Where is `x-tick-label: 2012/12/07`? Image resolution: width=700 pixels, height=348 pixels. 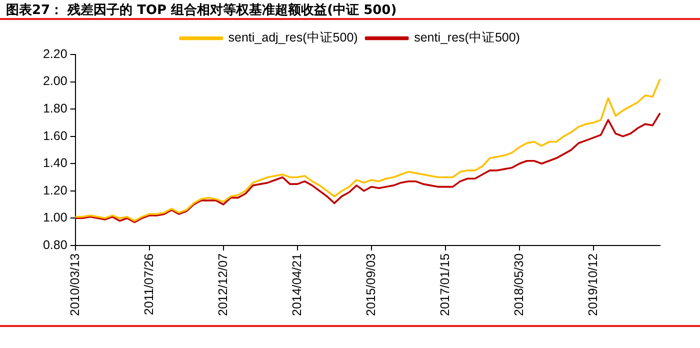
x-tick-label: 2012/12/07 is located at coordinates (223, 284).